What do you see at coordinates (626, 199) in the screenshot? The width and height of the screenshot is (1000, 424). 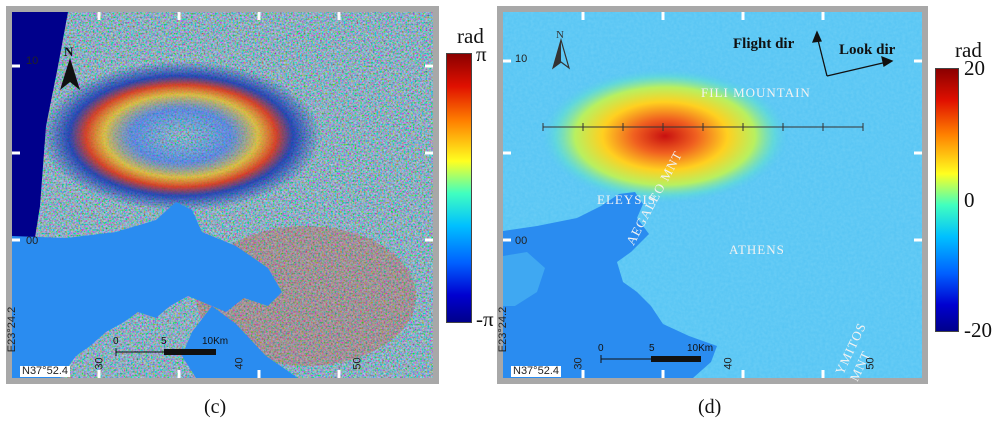 I see `place-eleysis: ELEYSIS` at bounding box center [626, 199].